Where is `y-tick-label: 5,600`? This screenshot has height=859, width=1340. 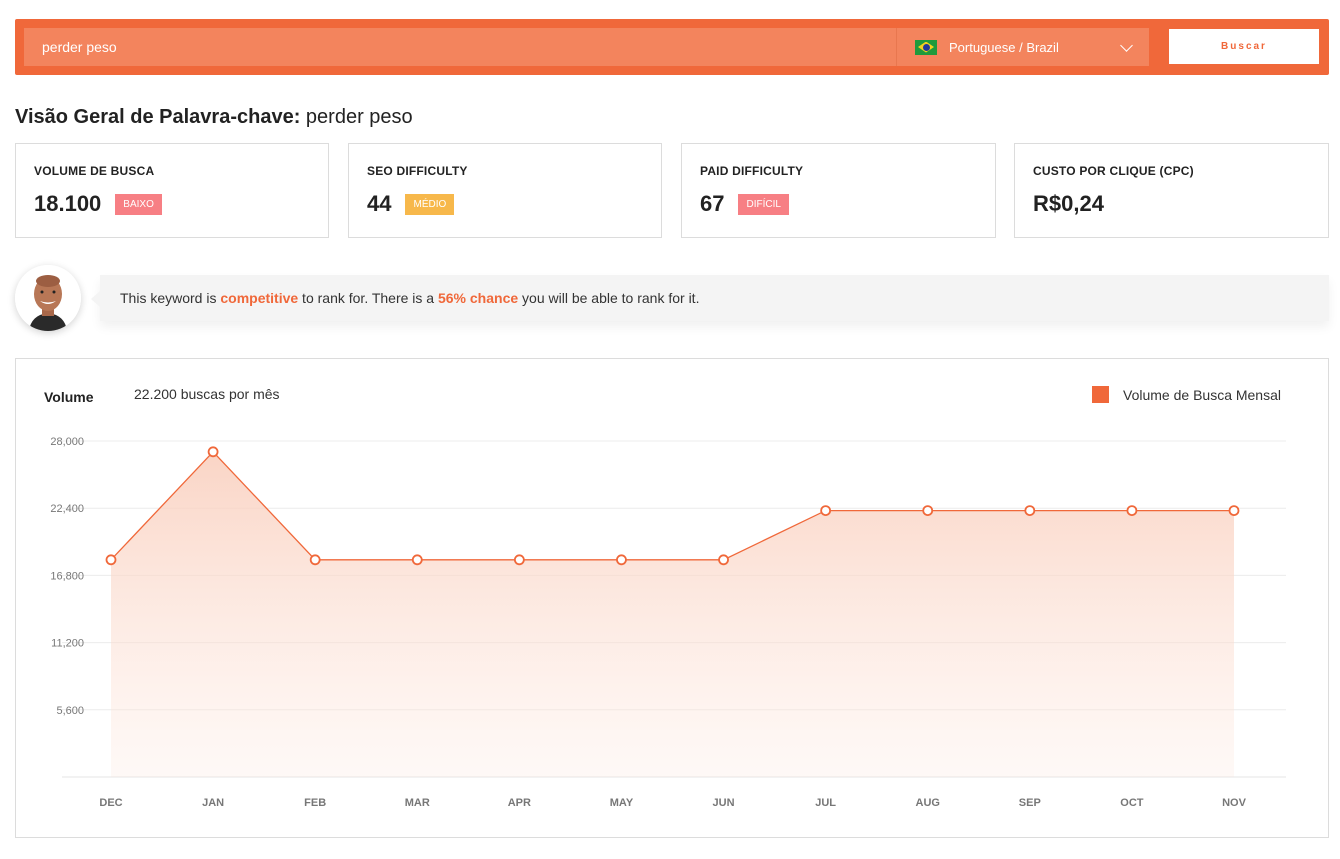
y-tick-label: 5,600 is located at coordinates (70, 711).